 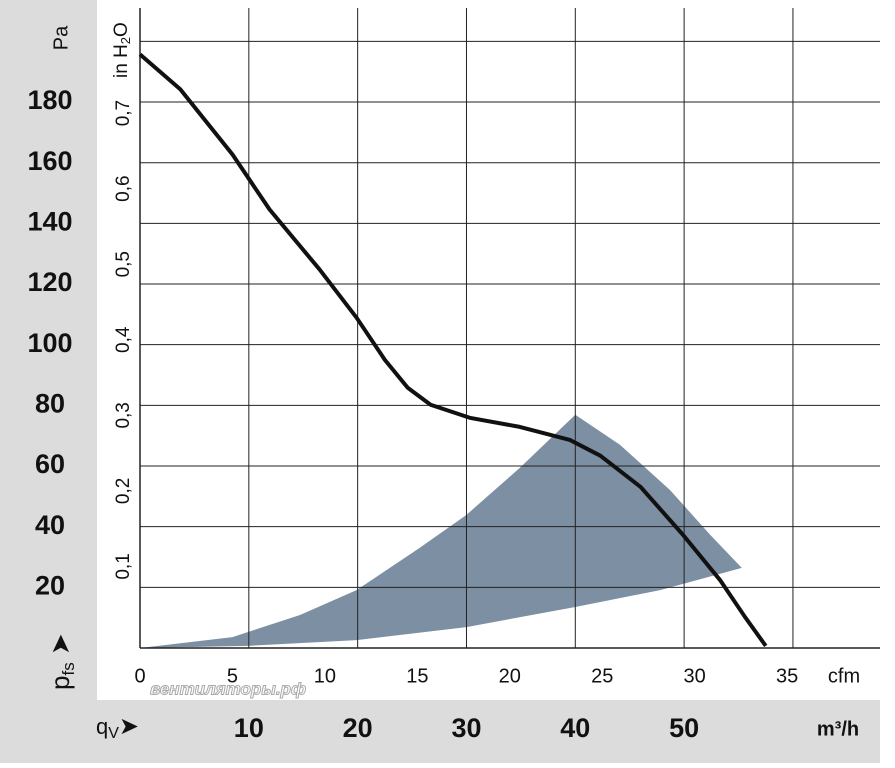 What do you see at coordinates (123, 264) in the screenshot?
I see `y2-tick-label: 0,5` at bounding box center [123, 264].